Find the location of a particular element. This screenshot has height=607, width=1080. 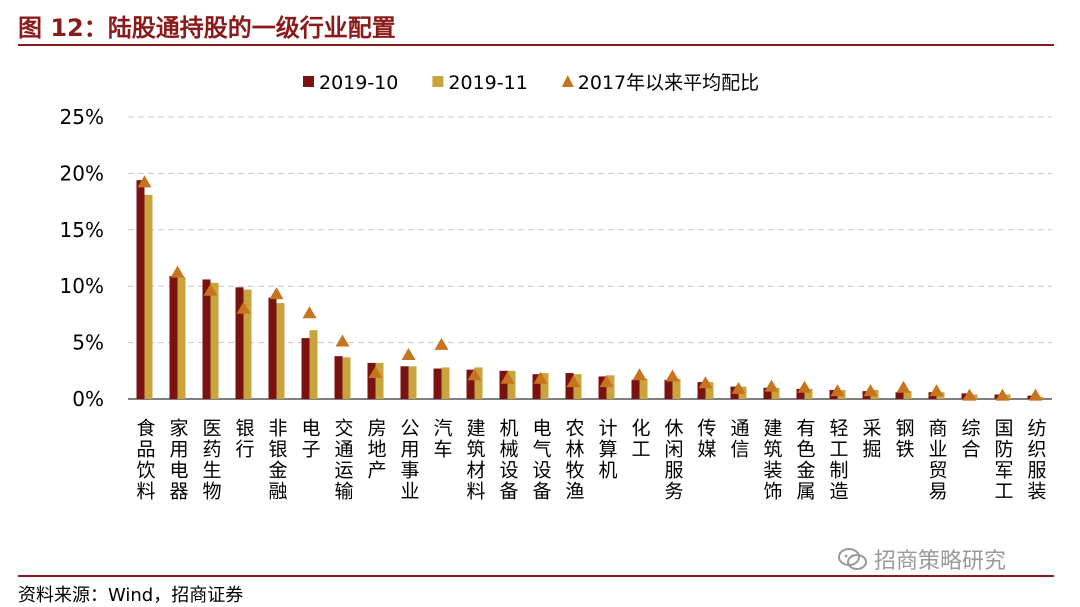

title-divider is located at coordinates (536, 45).